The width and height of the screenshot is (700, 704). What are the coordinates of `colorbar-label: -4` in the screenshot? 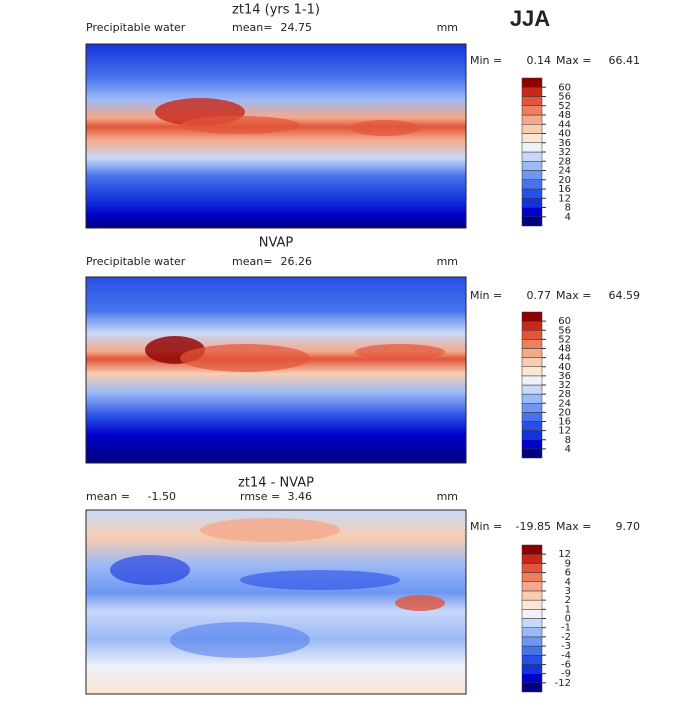 It's located at (566, 655).